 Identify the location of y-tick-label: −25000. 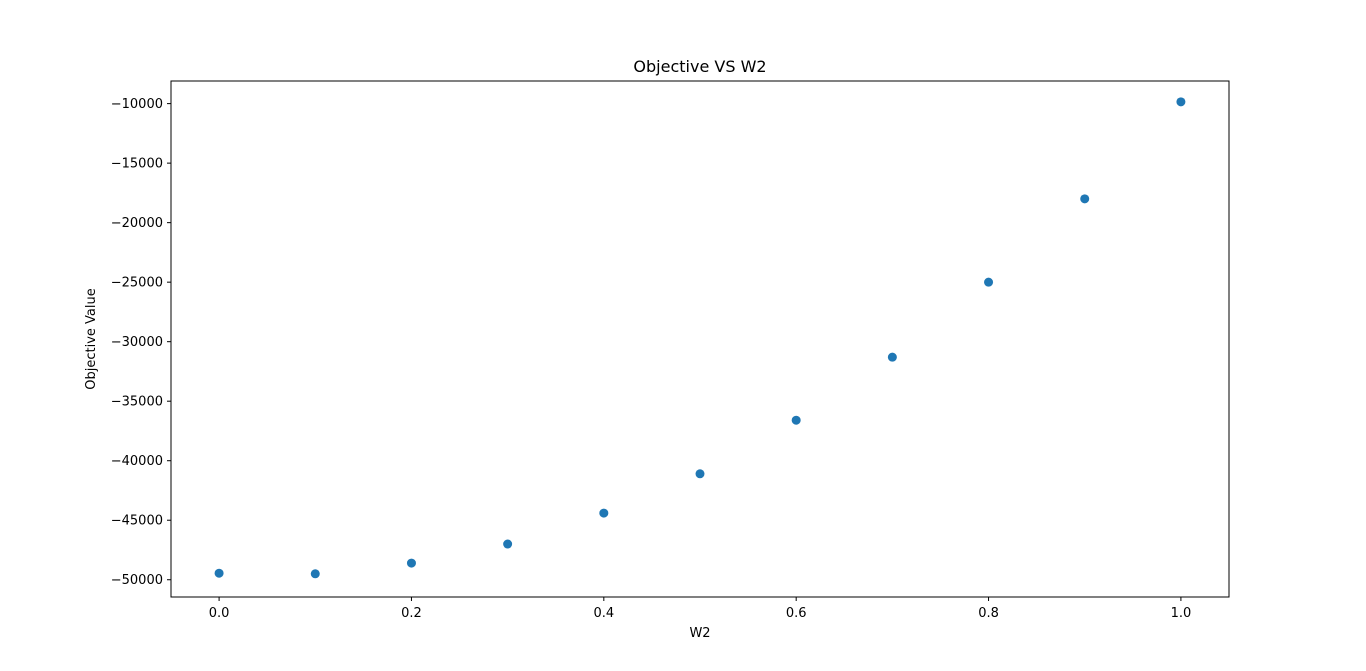
(137, 283).